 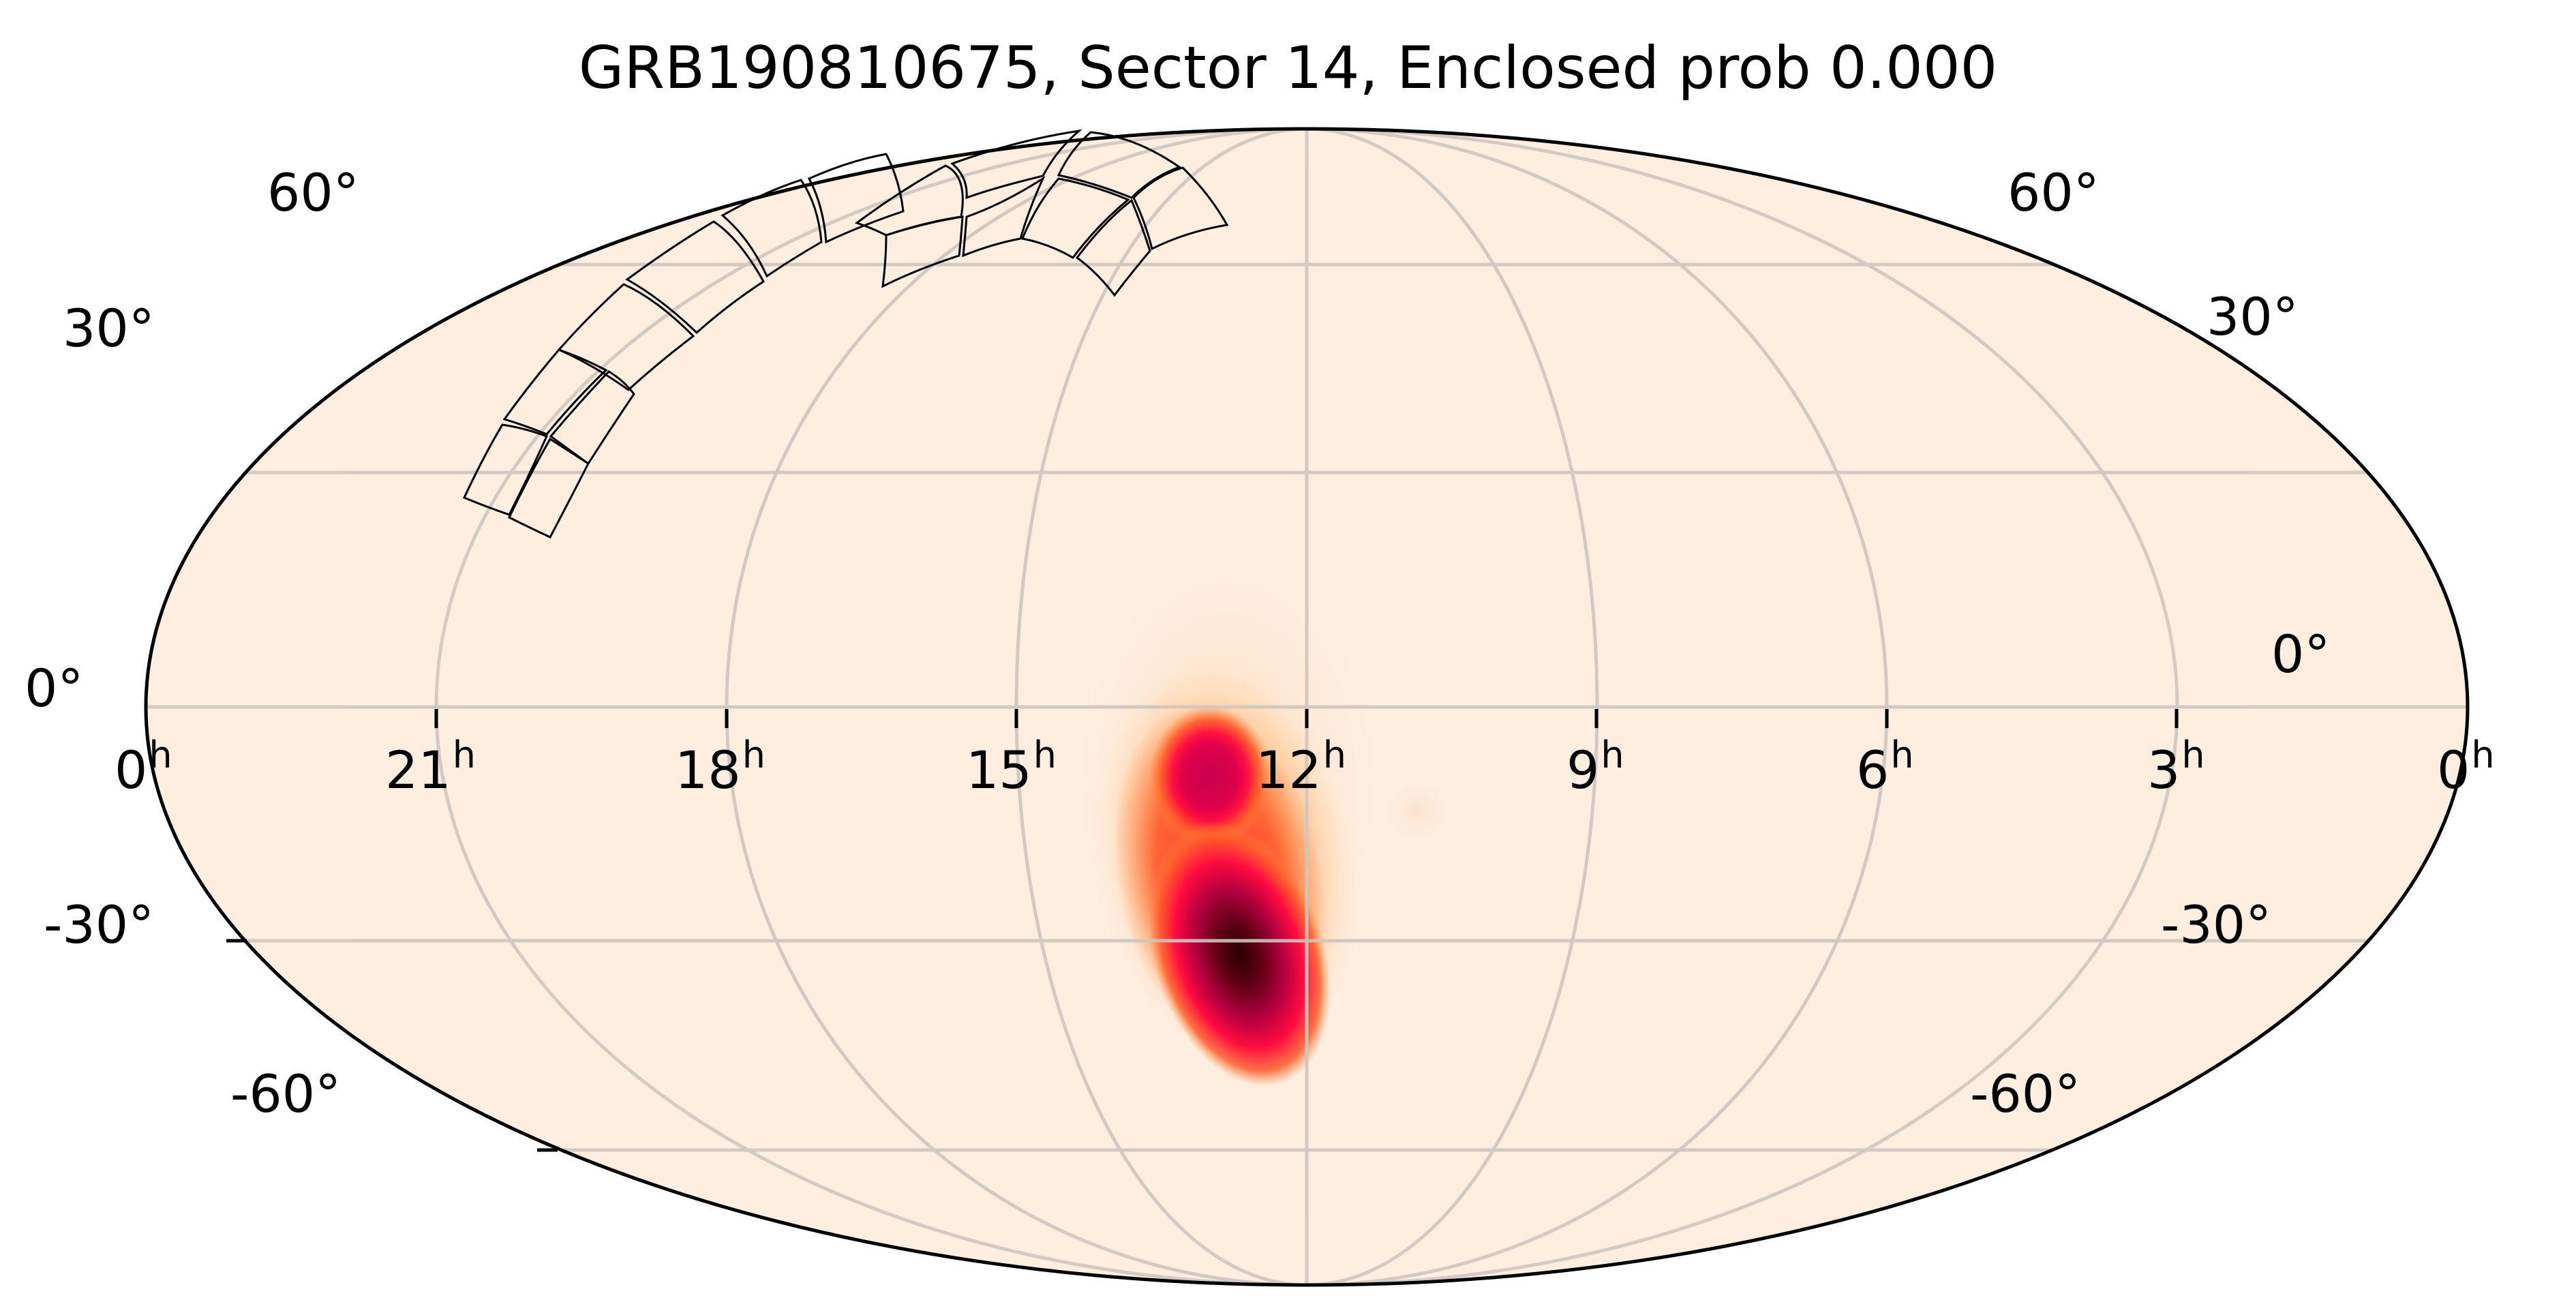 I want to click on probability-heatmap, so click(x=1254, y=799).